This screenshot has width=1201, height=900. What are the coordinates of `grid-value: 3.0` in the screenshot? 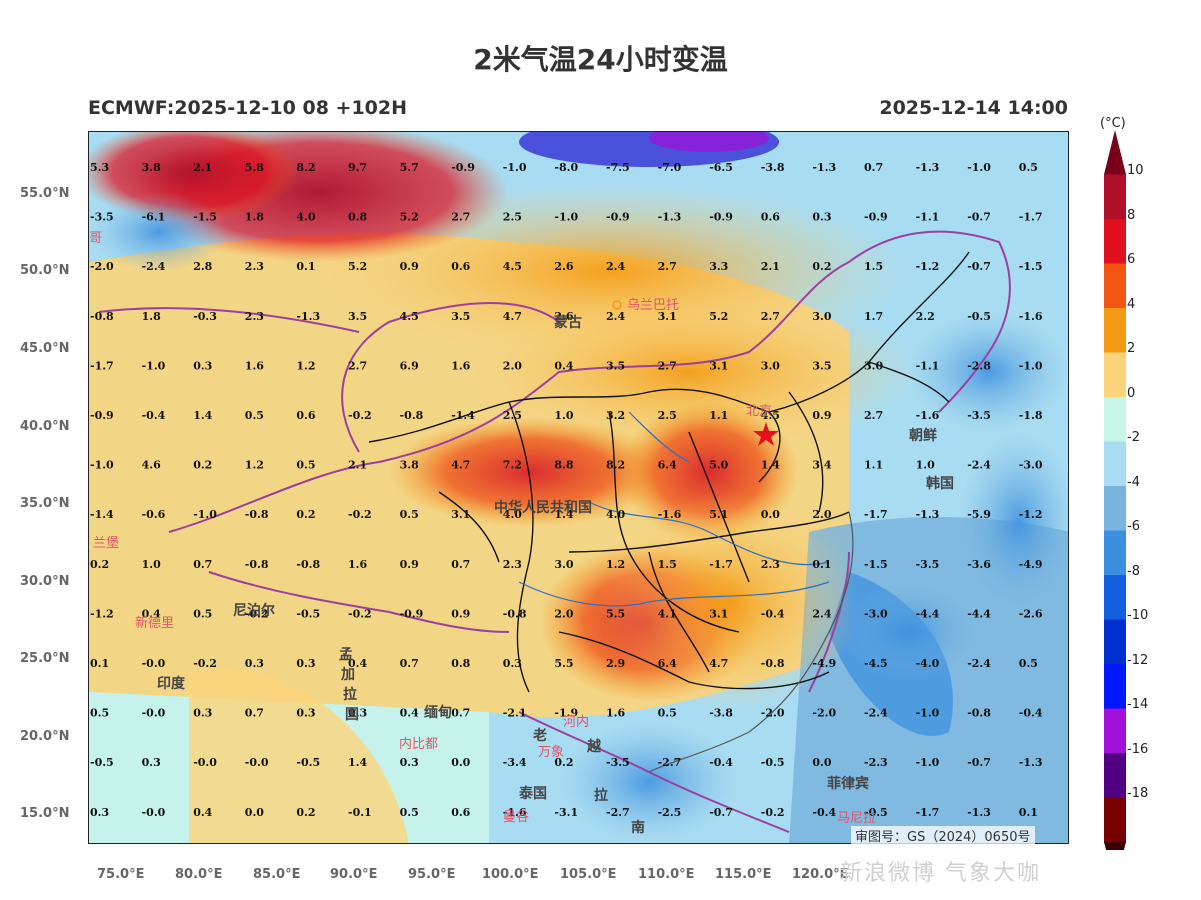 It's located at (821, 316).